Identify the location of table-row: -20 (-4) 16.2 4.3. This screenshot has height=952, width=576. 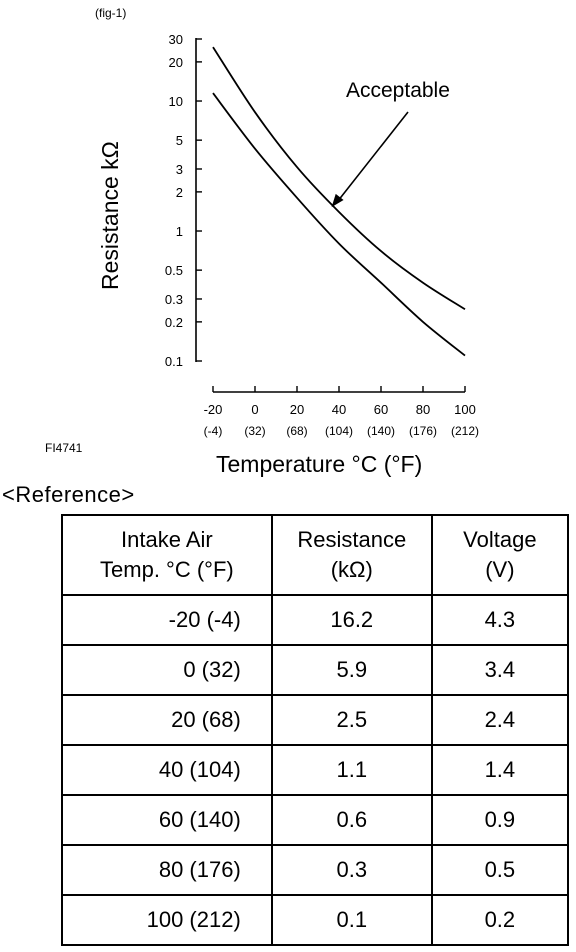
(315, 620).